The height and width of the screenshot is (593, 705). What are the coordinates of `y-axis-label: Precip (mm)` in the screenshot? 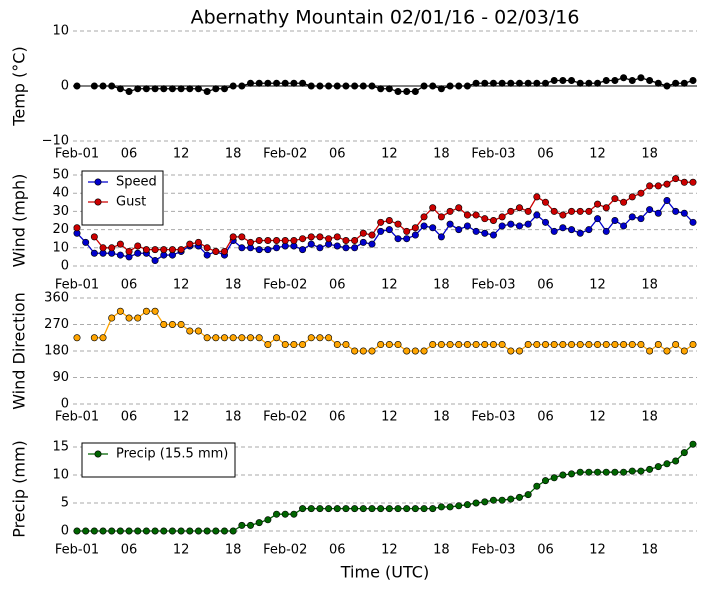 It's located at (19, 489).